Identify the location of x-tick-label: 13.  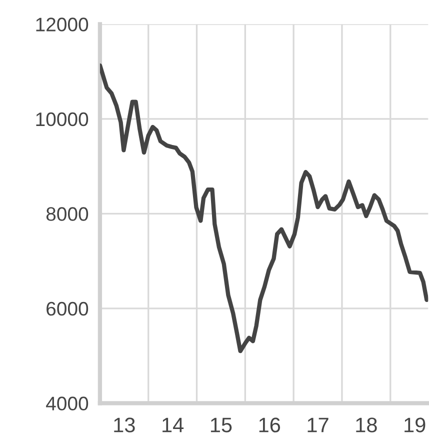
(124, 425).